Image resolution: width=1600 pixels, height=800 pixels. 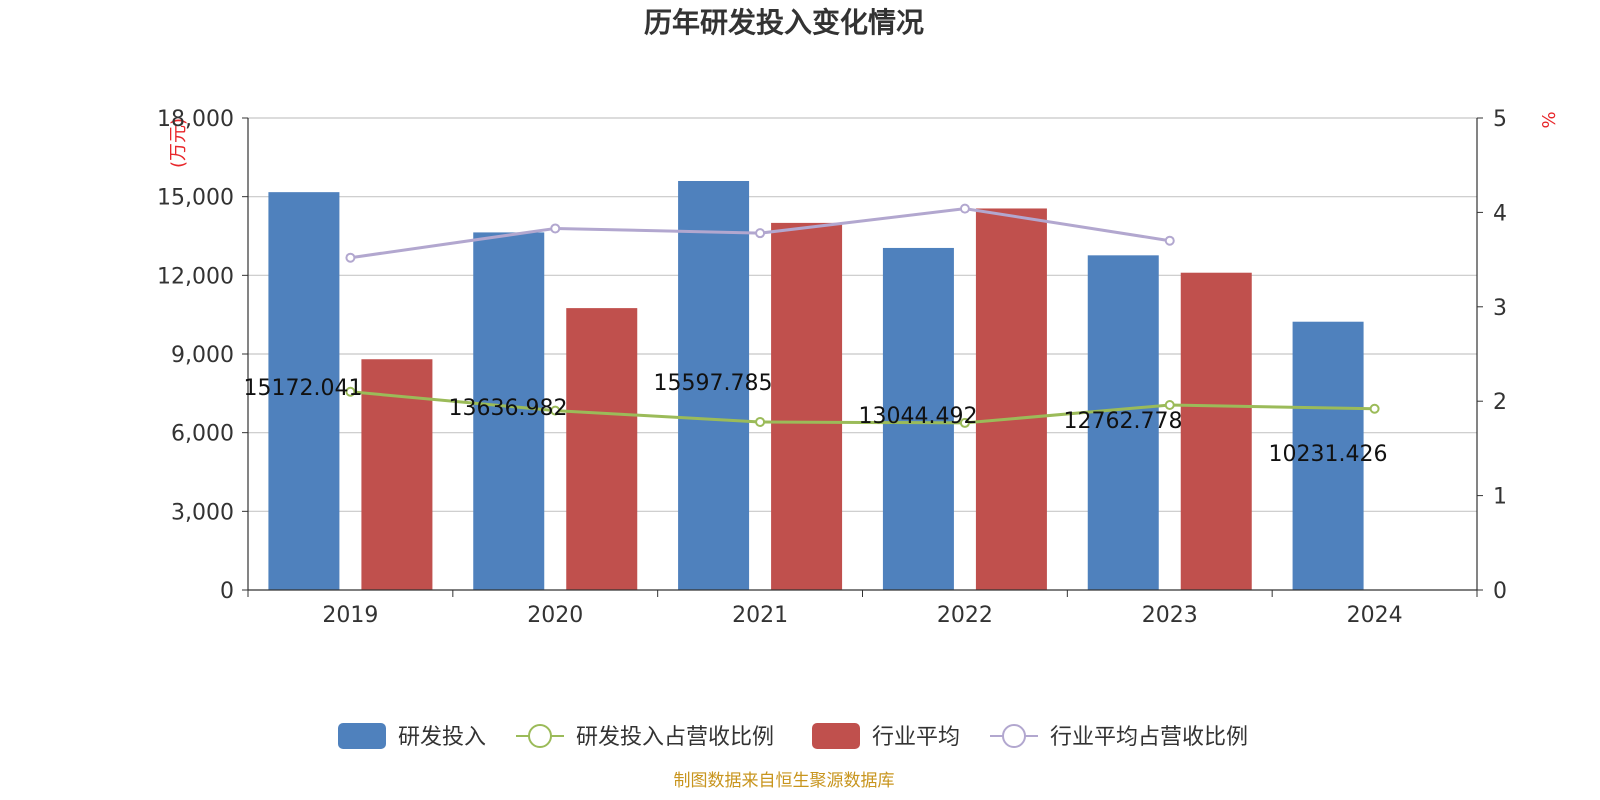 What do you see at coordinates (1375, 615) in the screenshot?
I see `x-axis-tick-label: 2024` at bounding box center [1375, 615].